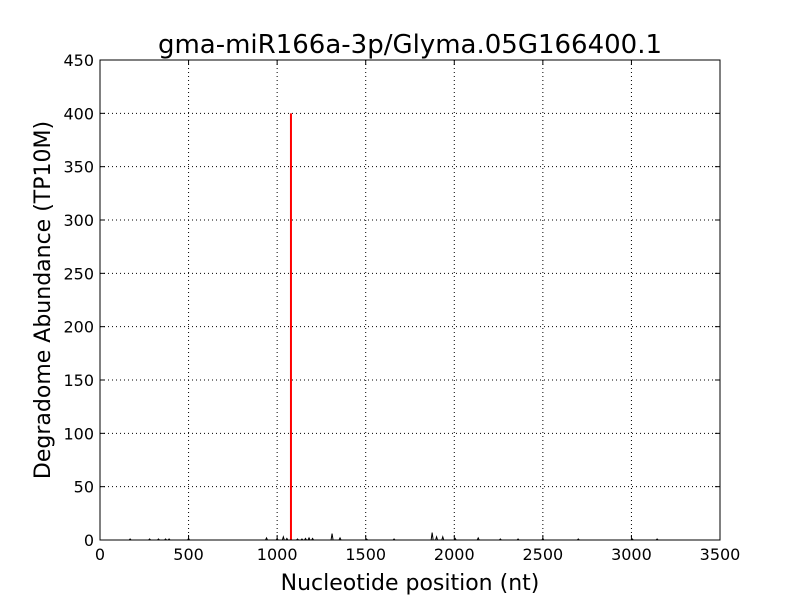  Describe the element at coordinates (78, 327) in the screenshot. I see `y-tick-label: 200` at that location.